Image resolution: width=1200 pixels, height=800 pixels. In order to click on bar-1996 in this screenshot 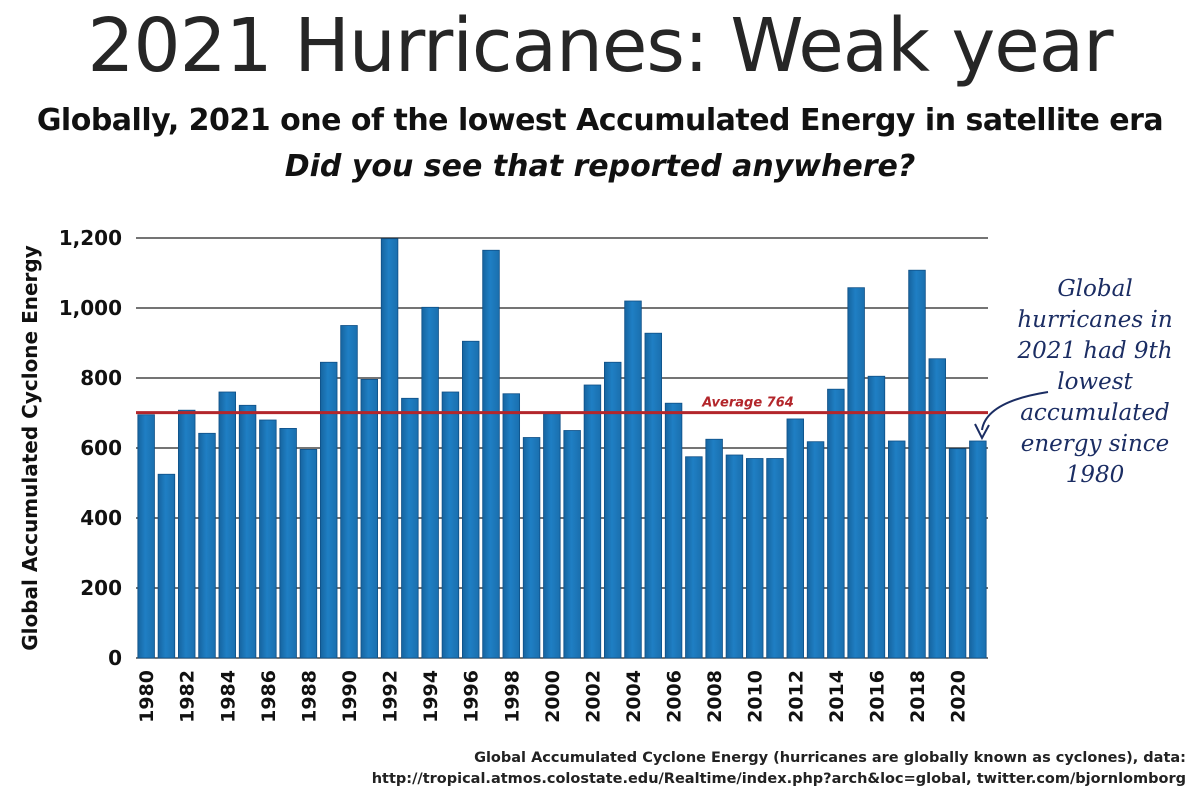, I will do `click(470, 499)`.